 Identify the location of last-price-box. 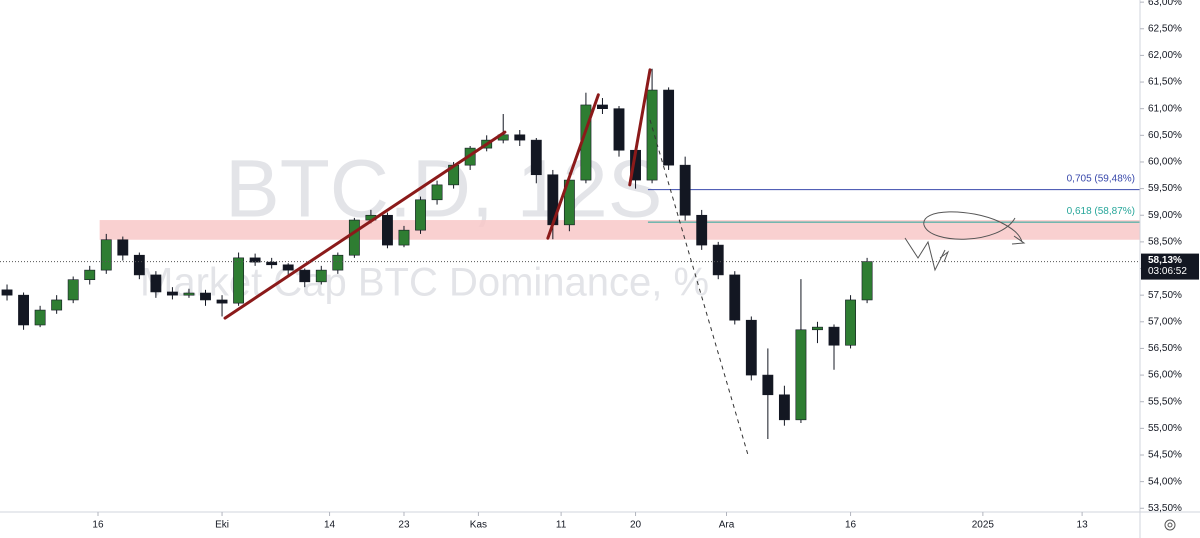
(1170, 266).